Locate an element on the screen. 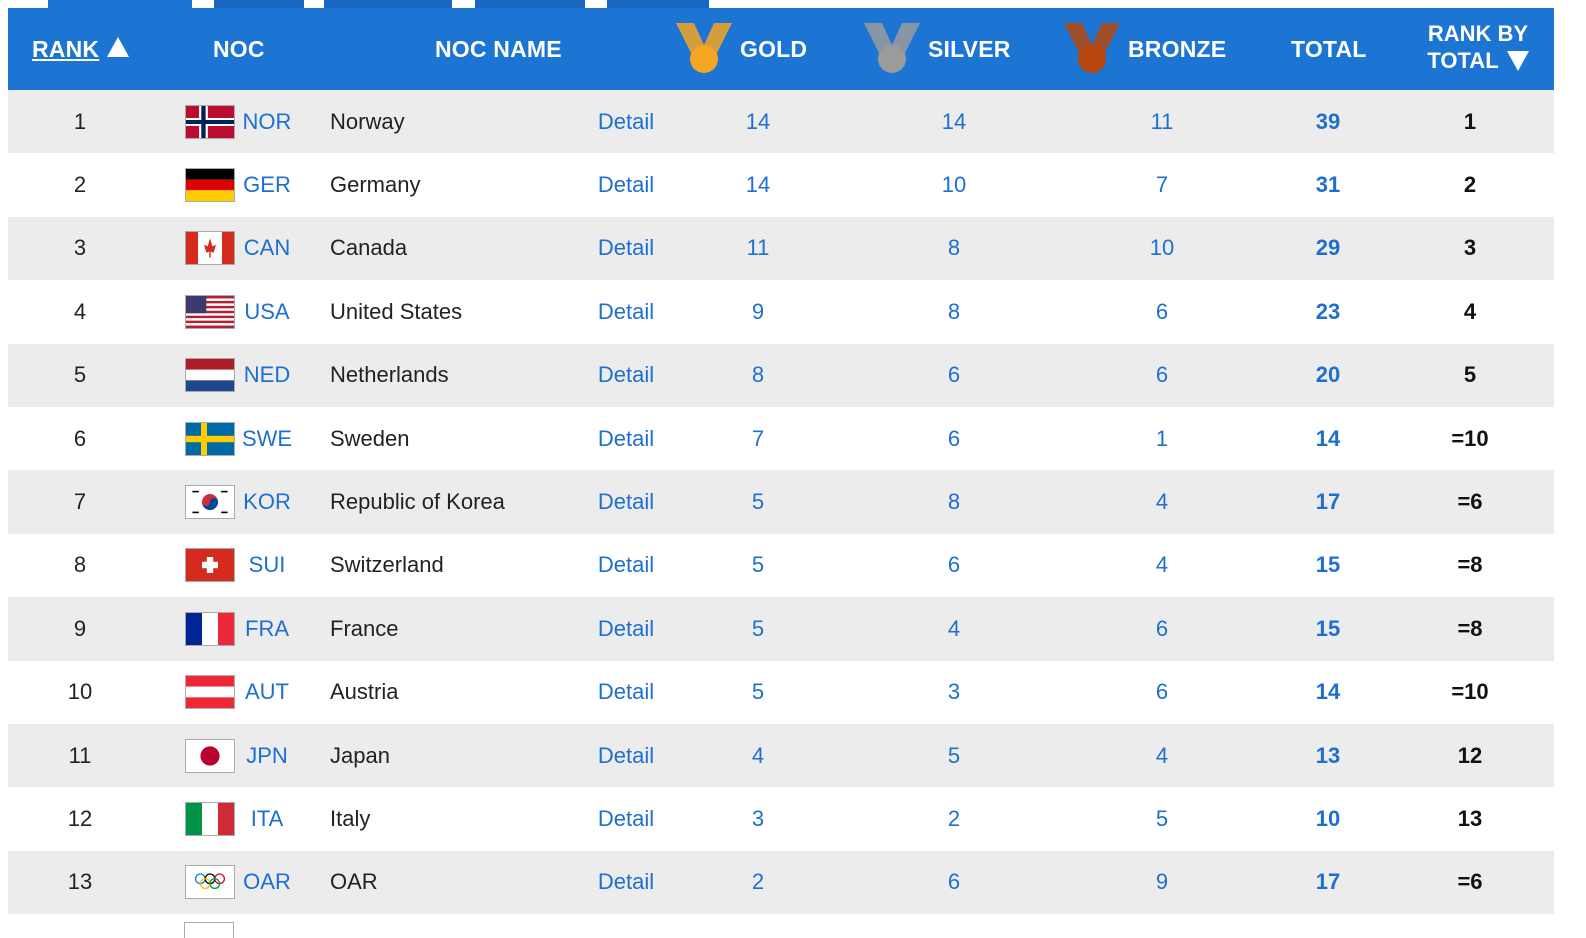 The image size is (1586, 938). bronze-count-link: 1 is located at coordinates (1162, 438).